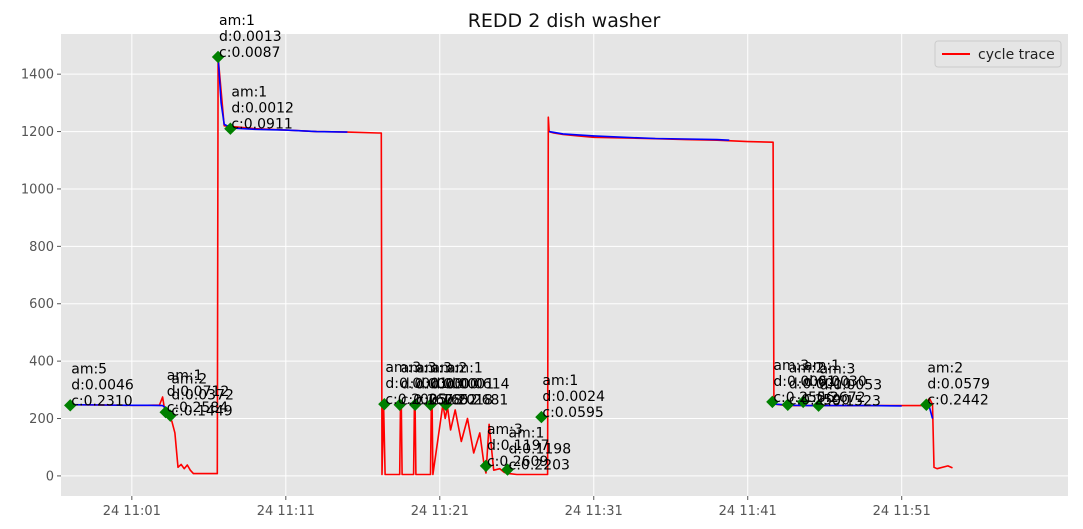 This screenshot has width=1083, height=529. I want to click on chart-title: REDD 2 dish washer, so click(564, 21).